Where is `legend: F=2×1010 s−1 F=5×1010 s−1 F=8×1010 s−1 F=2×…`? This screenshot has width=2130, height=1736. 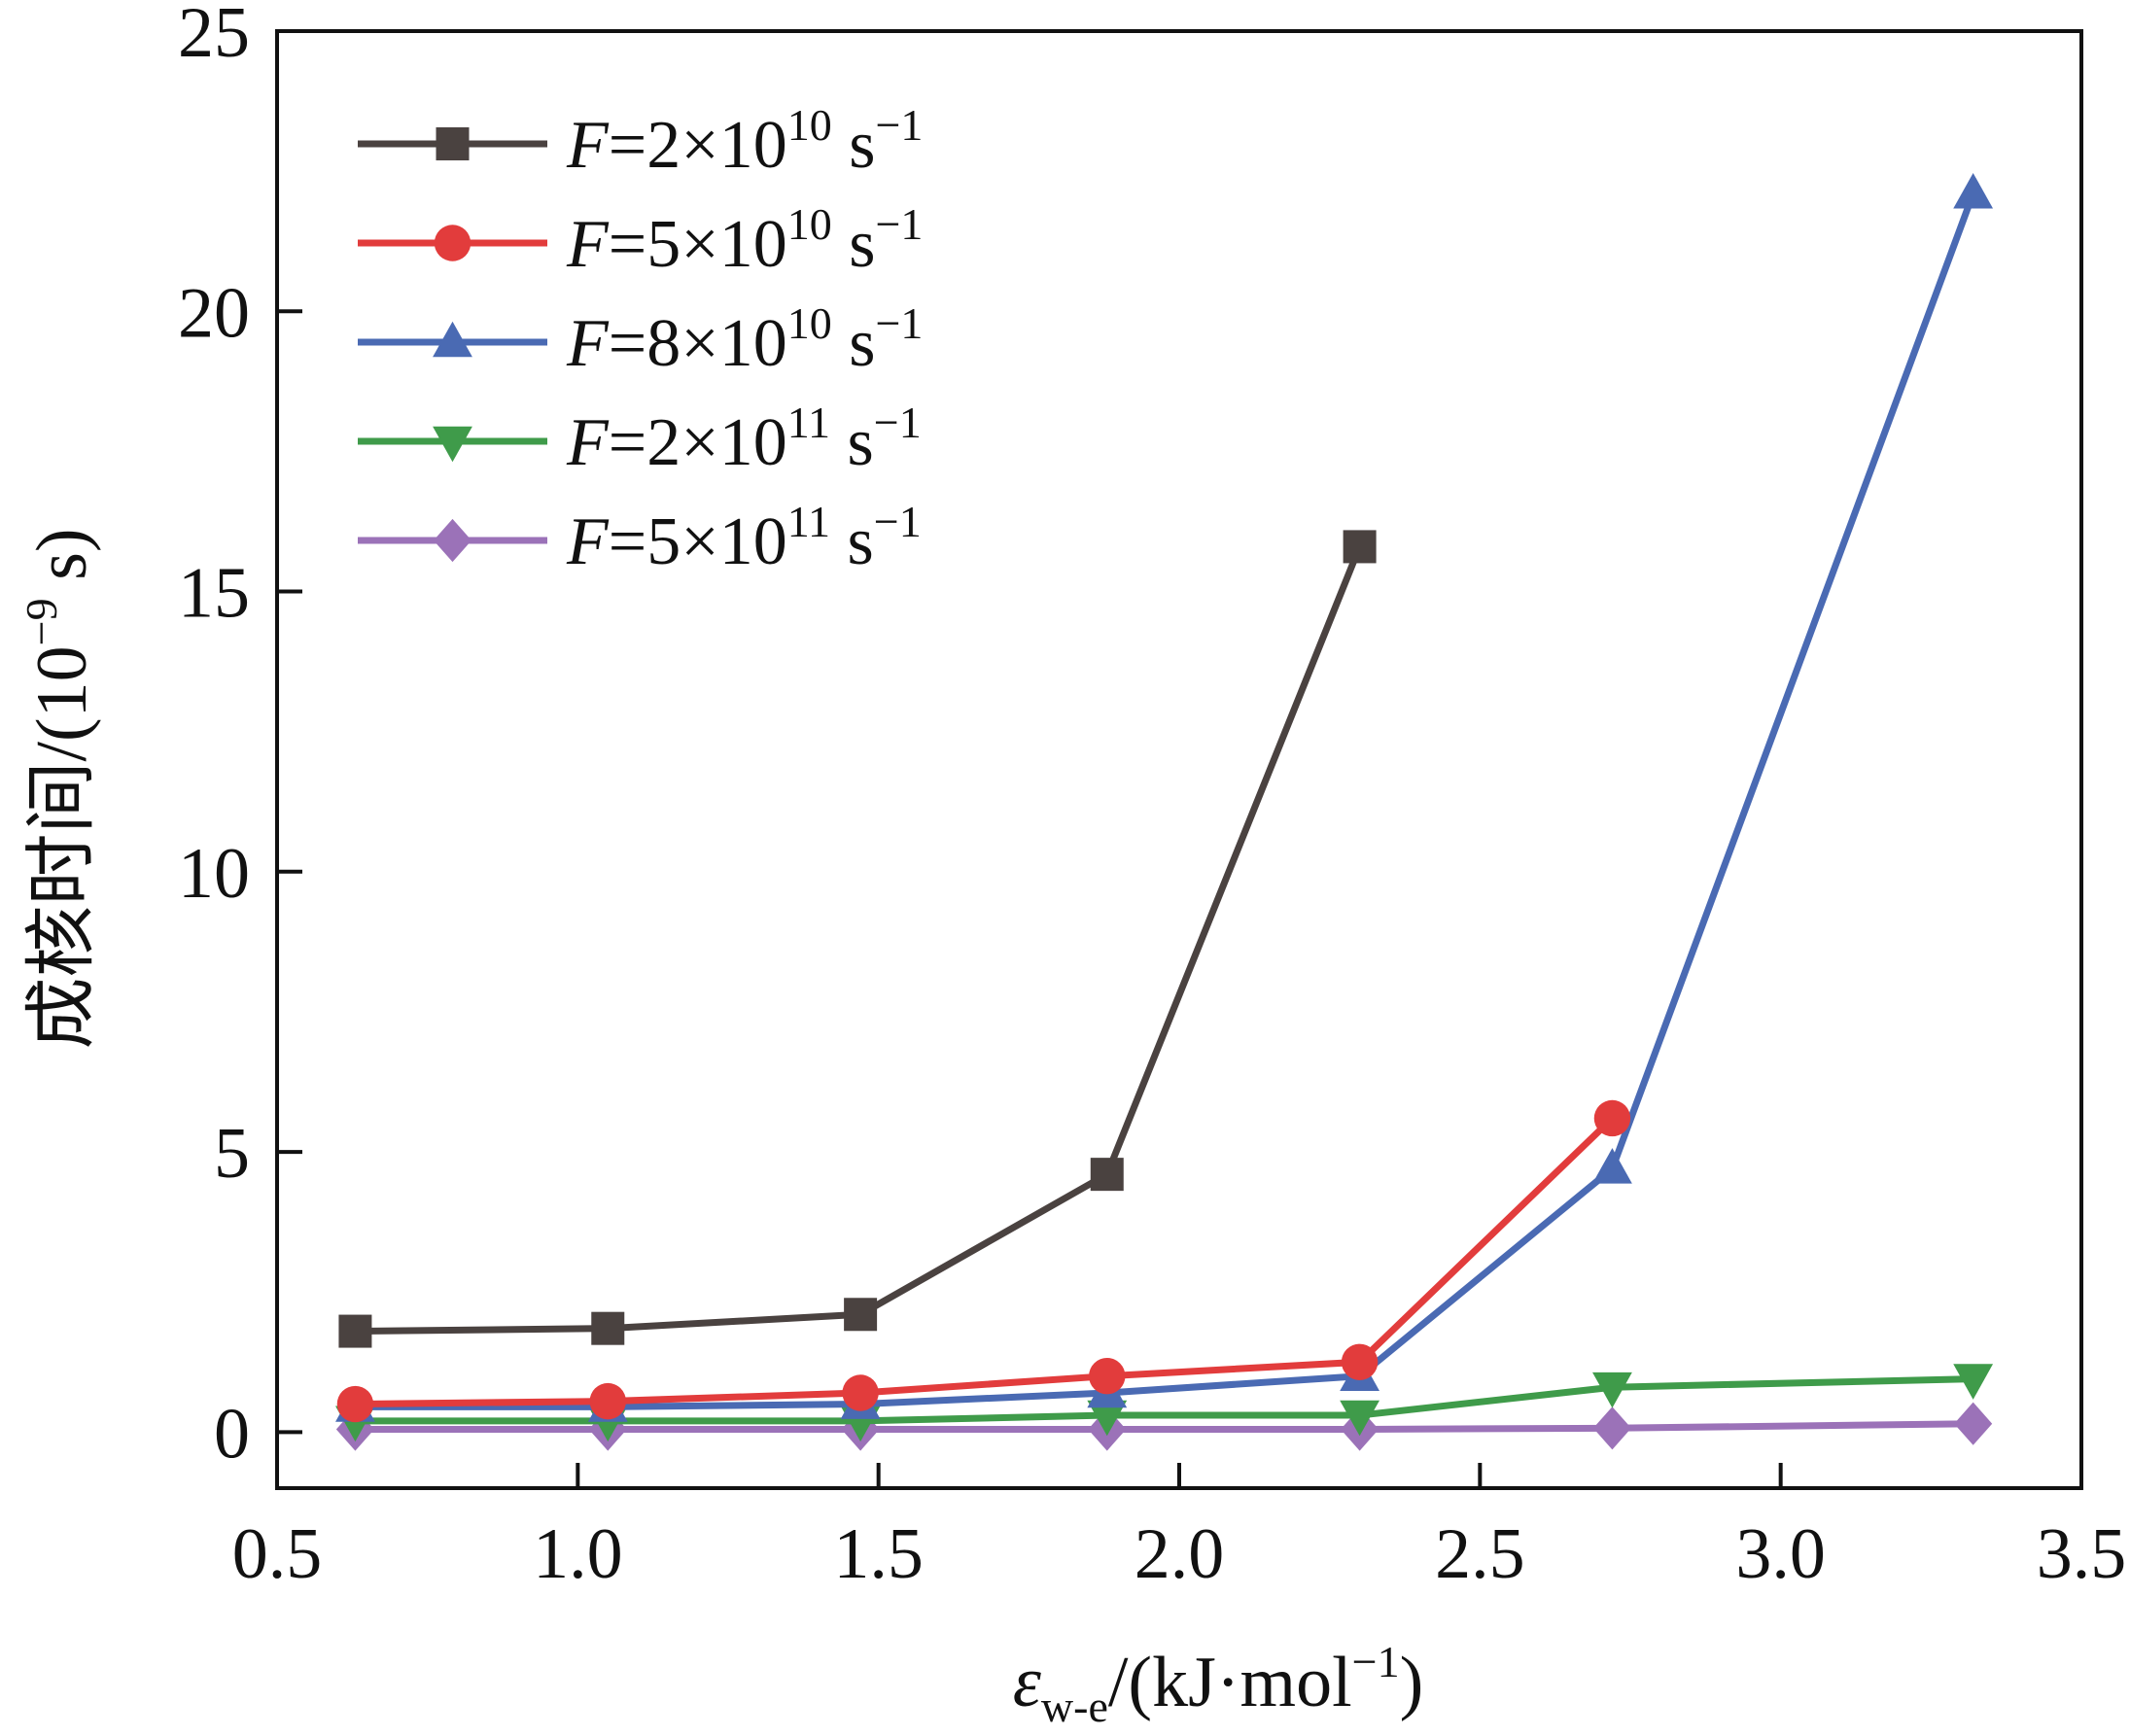 legend: F=2×1010 s−1 F=5×1010 s−1 F=8×1010 s−1 F=2×… is located at coordinates (640, 340).